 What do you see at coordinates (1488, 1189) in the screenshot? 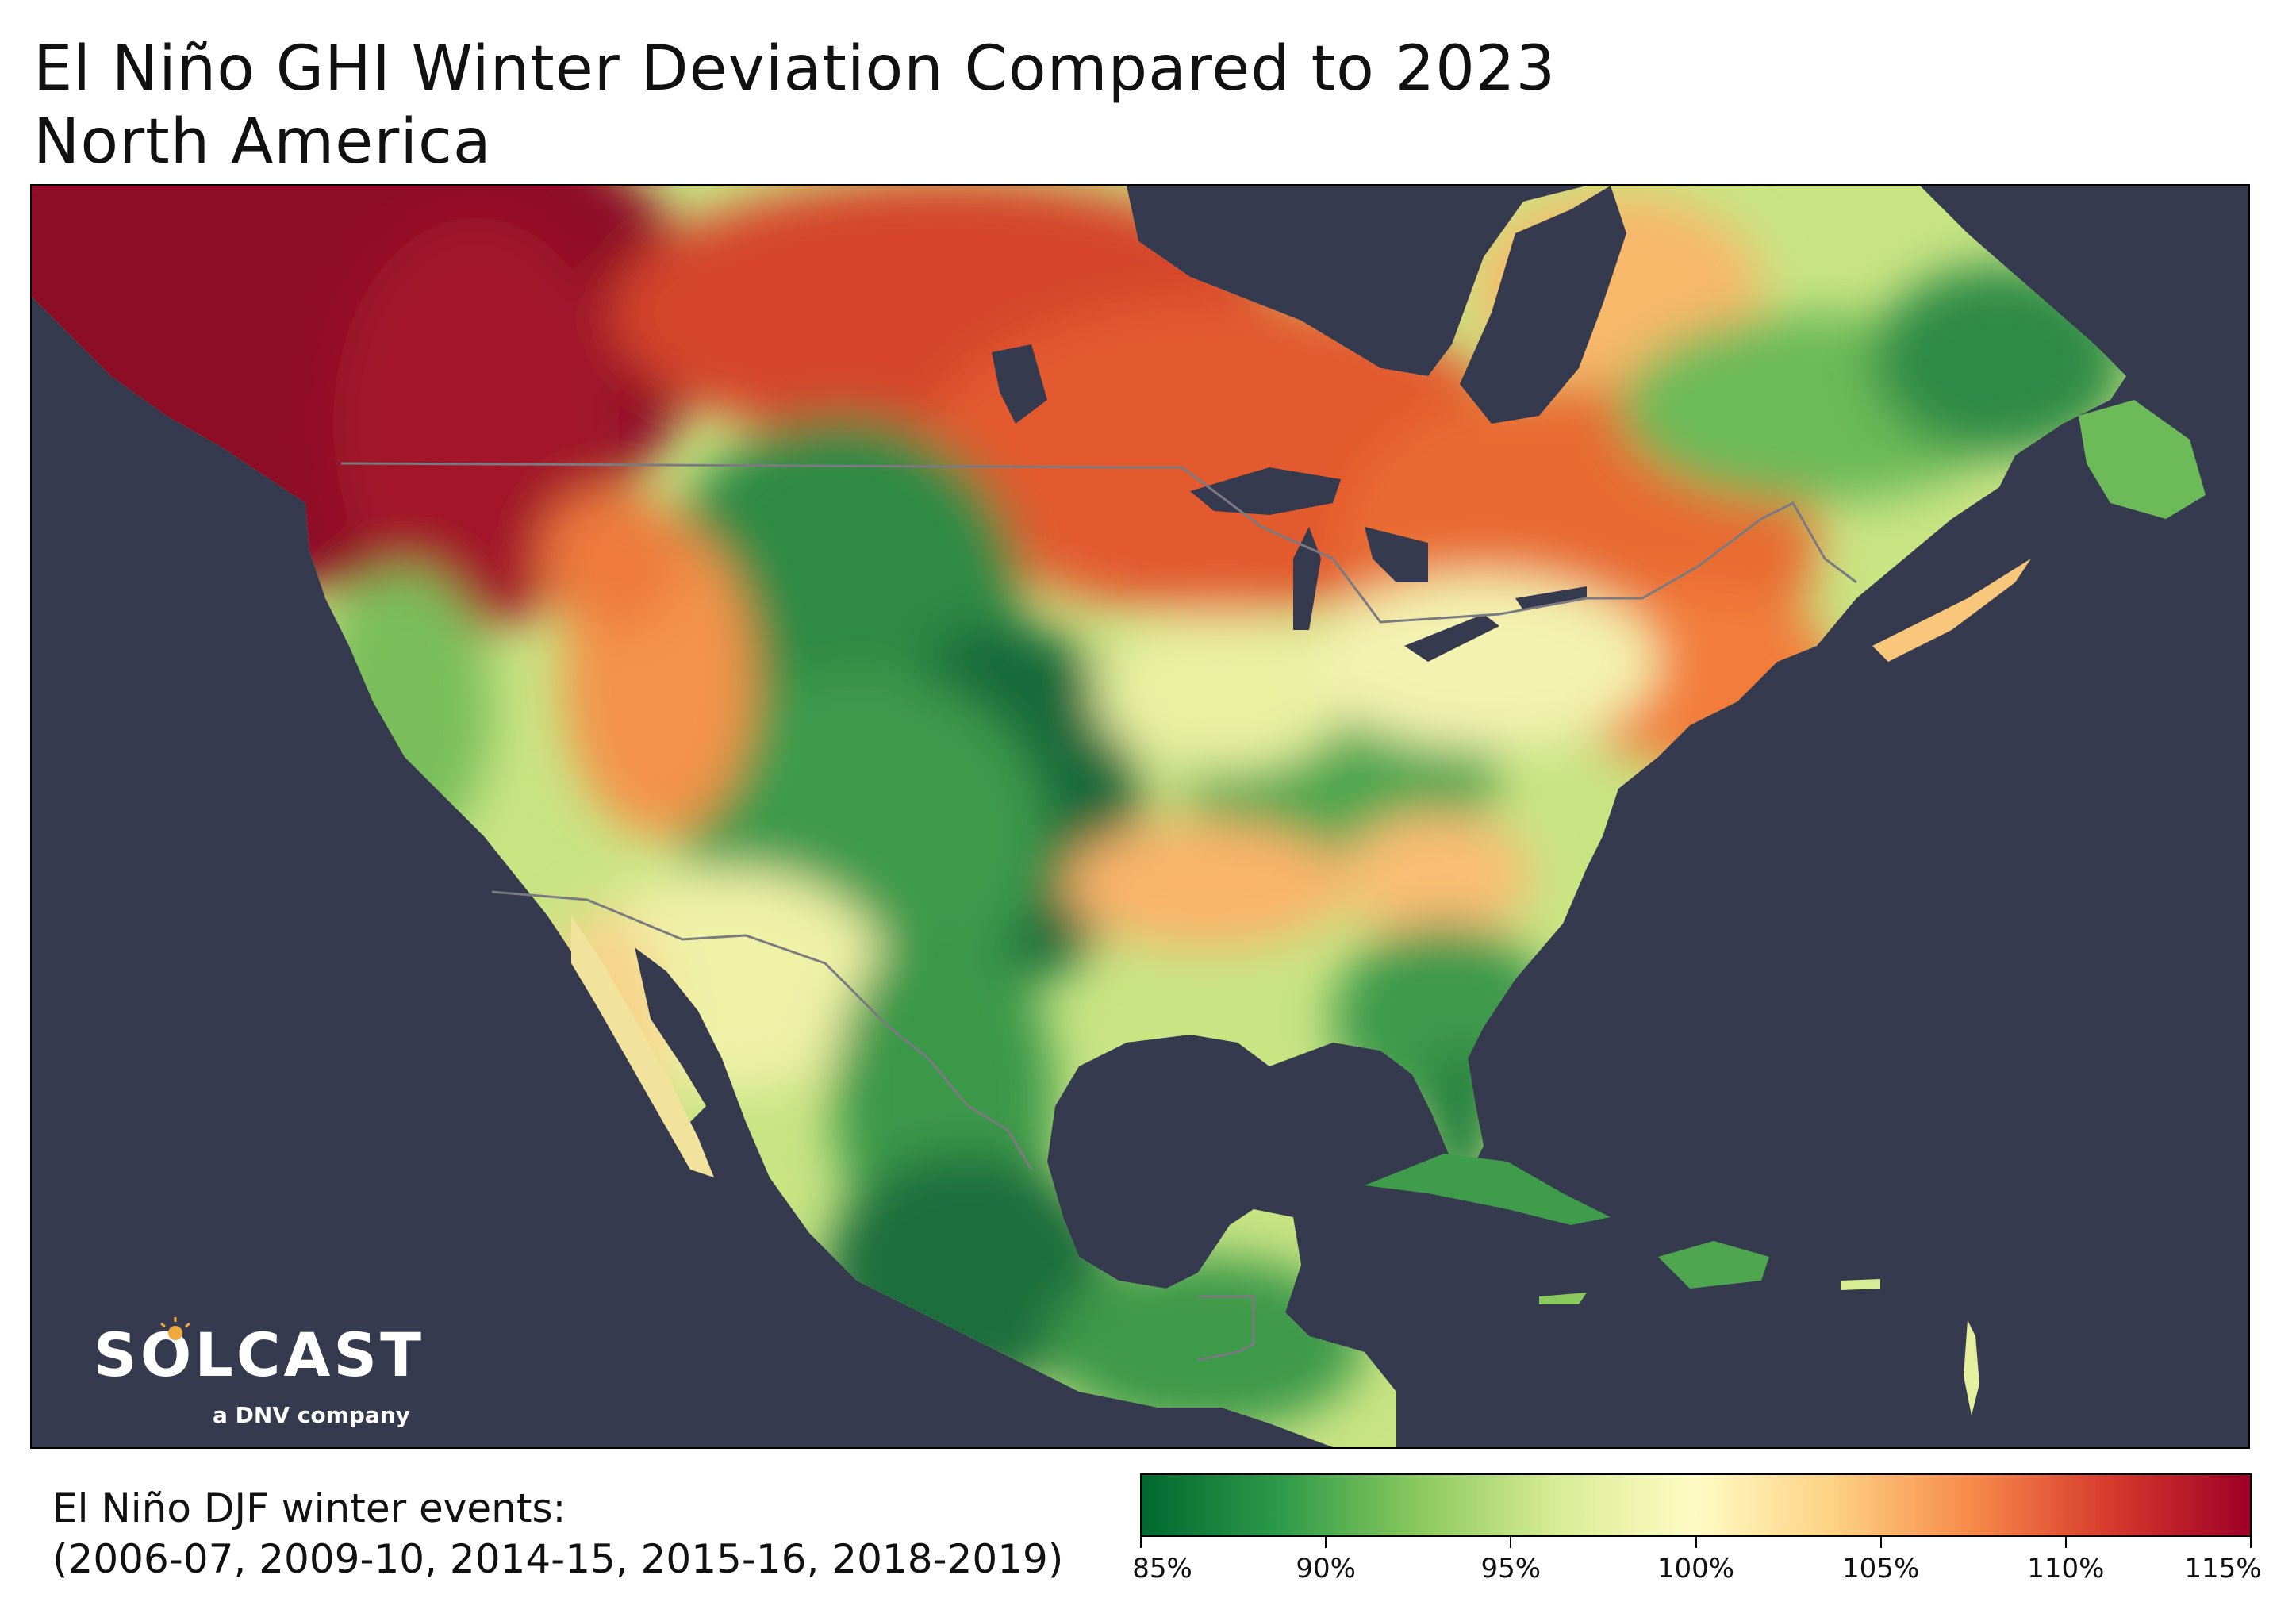
I see `cuba` at bounding box center [1488, 1189].